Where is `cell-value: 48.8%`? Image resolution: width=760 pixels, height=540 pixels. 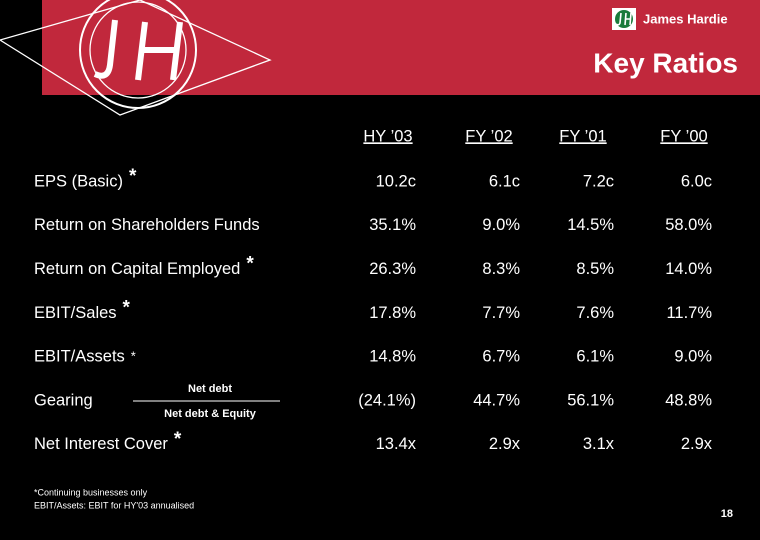 cell-value: 48.8% is located at coordinates (688, 400).